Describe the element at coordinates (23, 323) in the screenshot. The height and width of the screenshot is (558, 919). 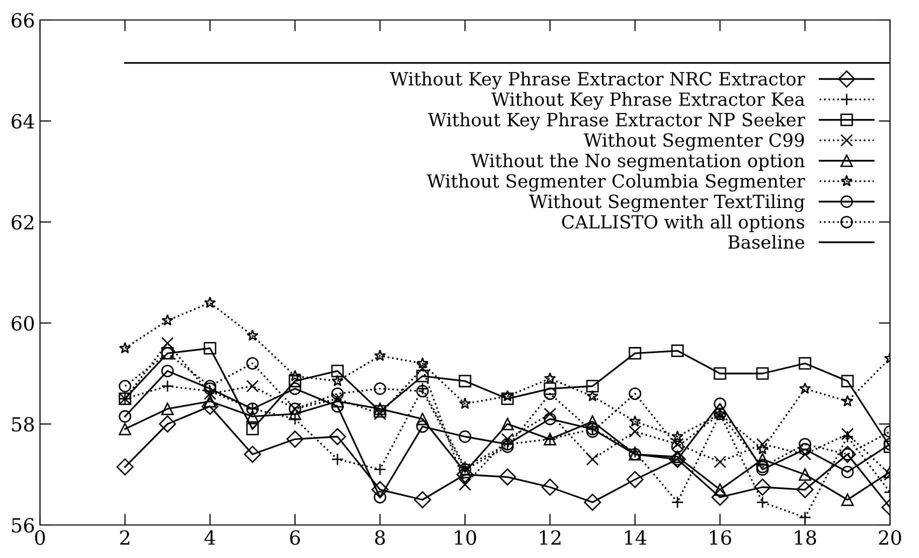
I see `y-tick-label: 60` at that location.